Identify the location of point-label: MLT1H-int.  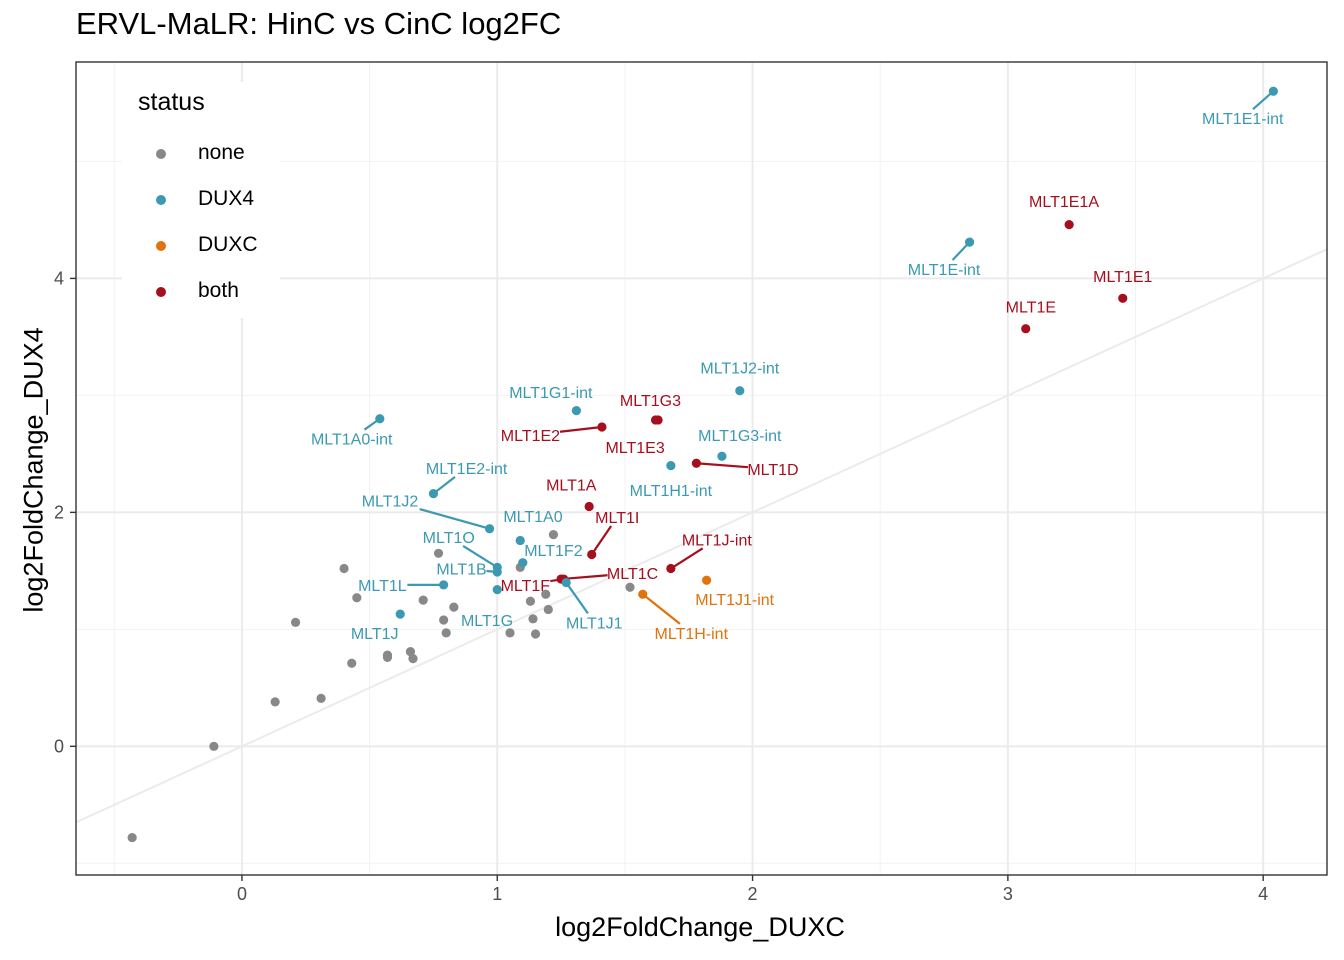
(692, 634).